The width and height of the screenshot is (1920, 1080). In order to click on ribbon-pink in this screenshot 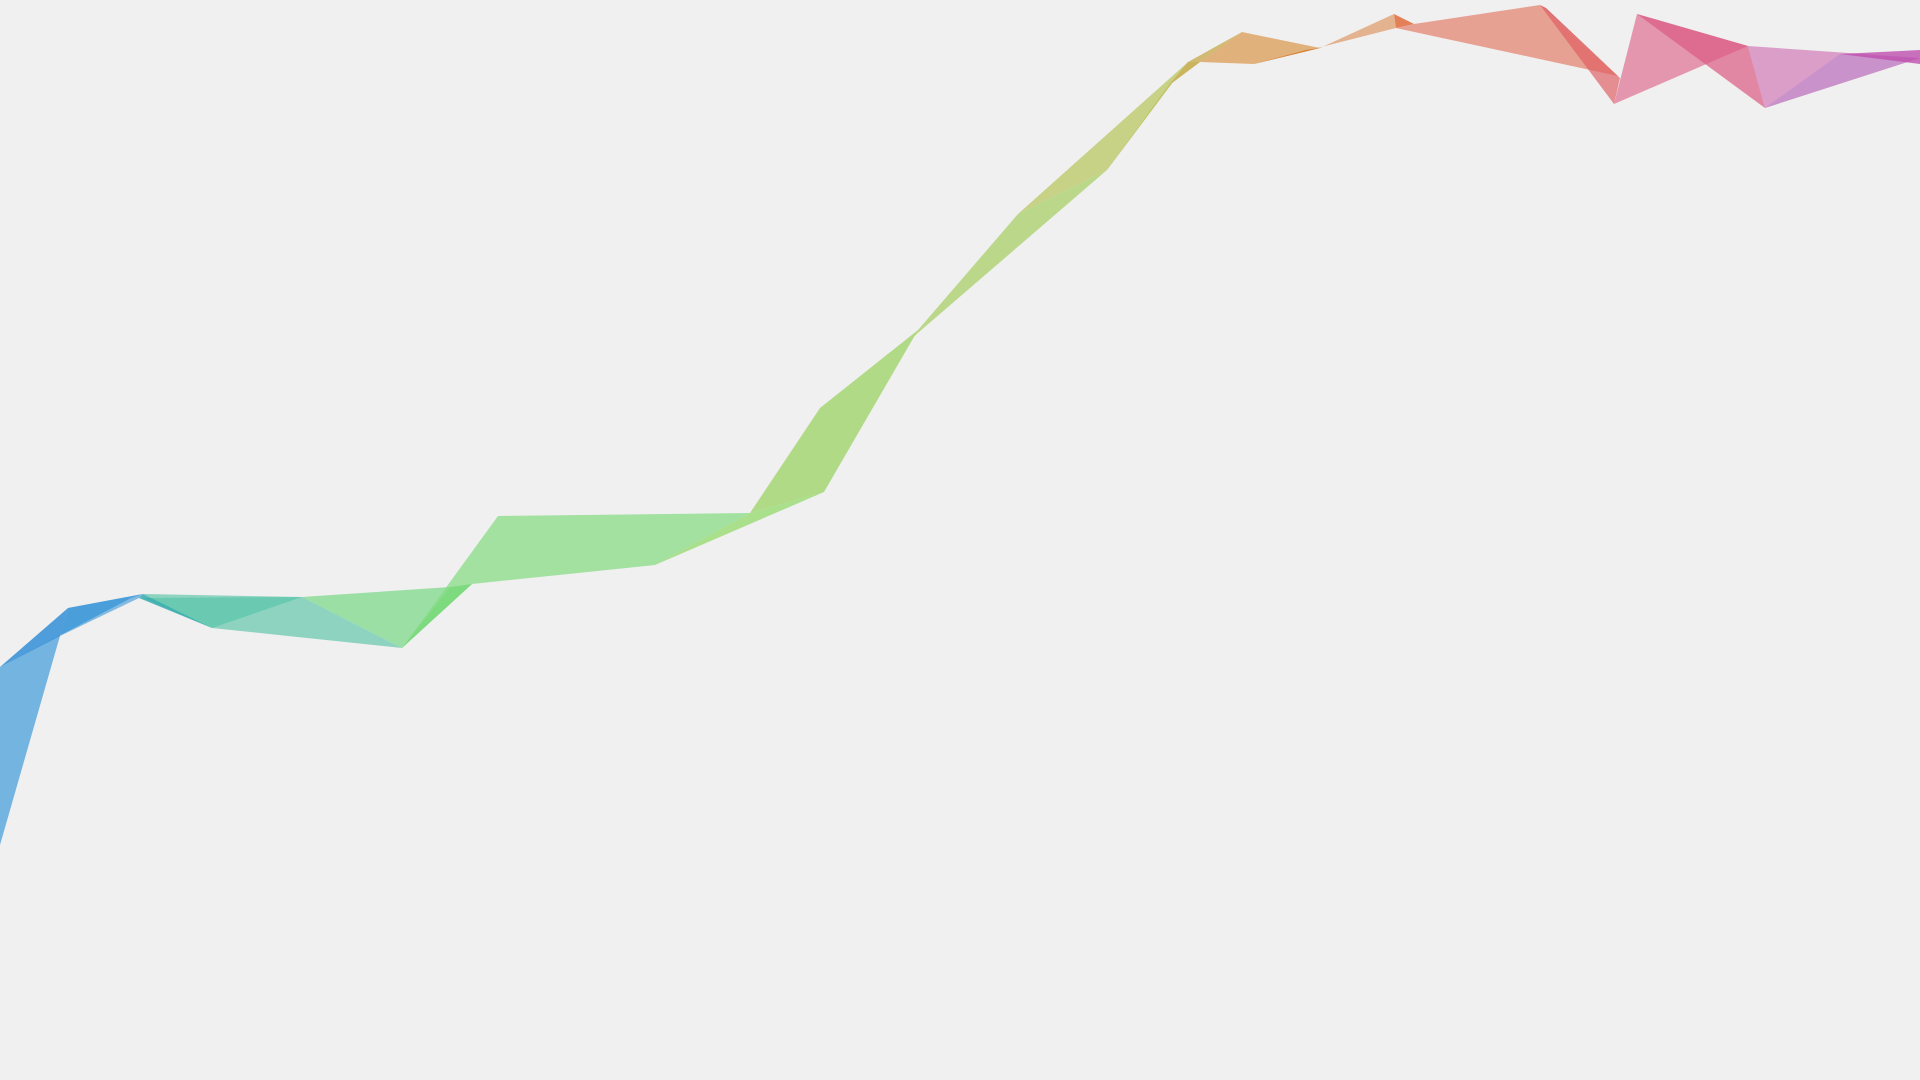, I will do `click(1701, 61)`.